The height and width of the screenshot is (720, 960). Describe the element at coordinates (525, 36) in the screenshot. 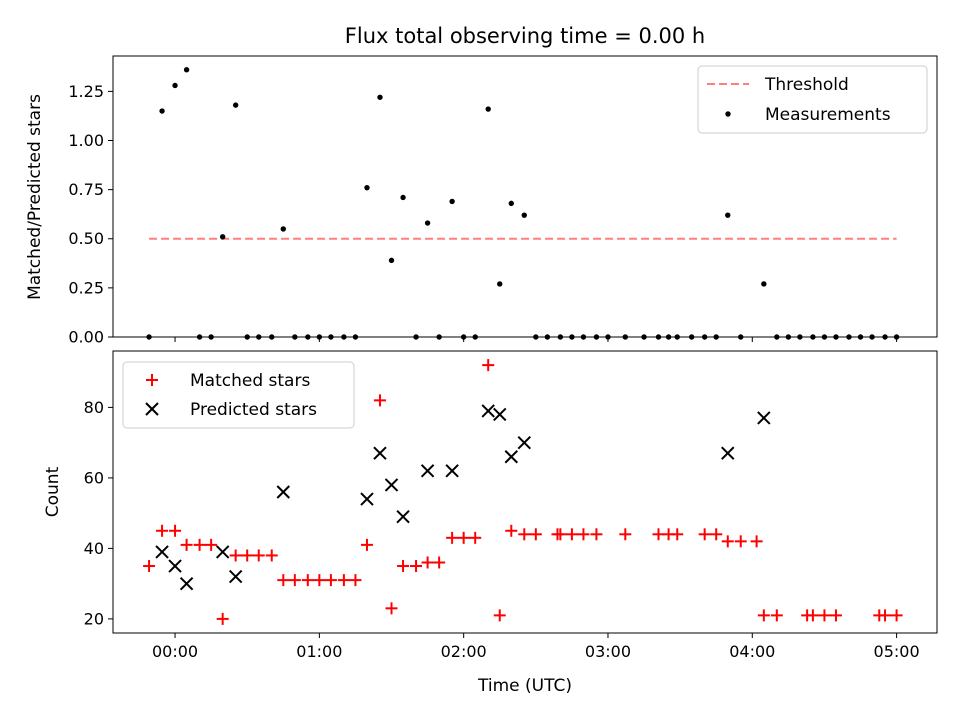

I see `chart-title: Flux total observing time = 0.00 h` at that location.